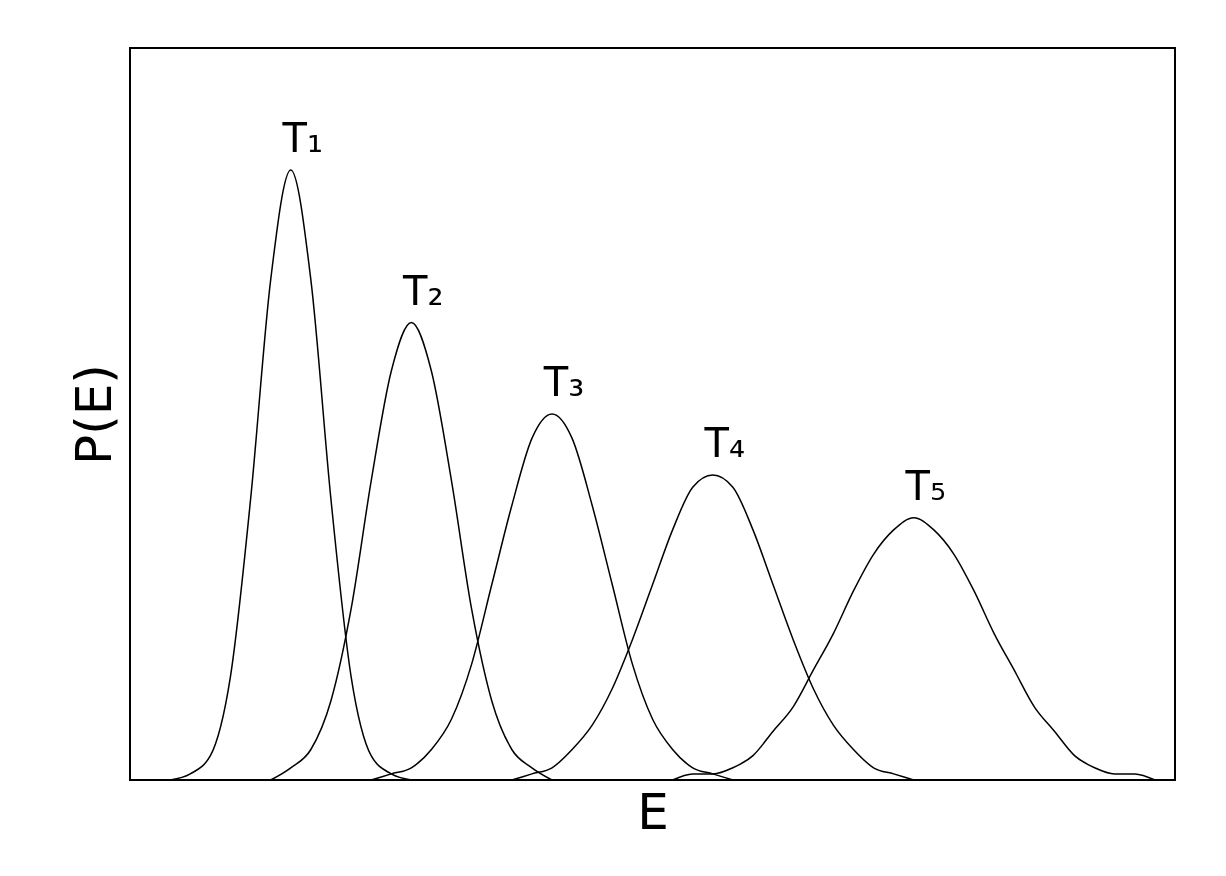  I want to click on y-axis-title: P(E), so click(93, 414).